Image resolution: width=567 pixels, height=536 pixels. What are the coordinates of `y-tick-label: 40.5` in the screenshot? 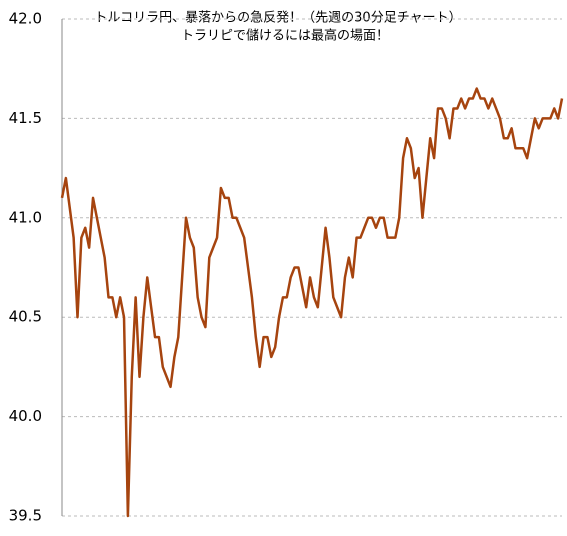 It's located at (25, 317).